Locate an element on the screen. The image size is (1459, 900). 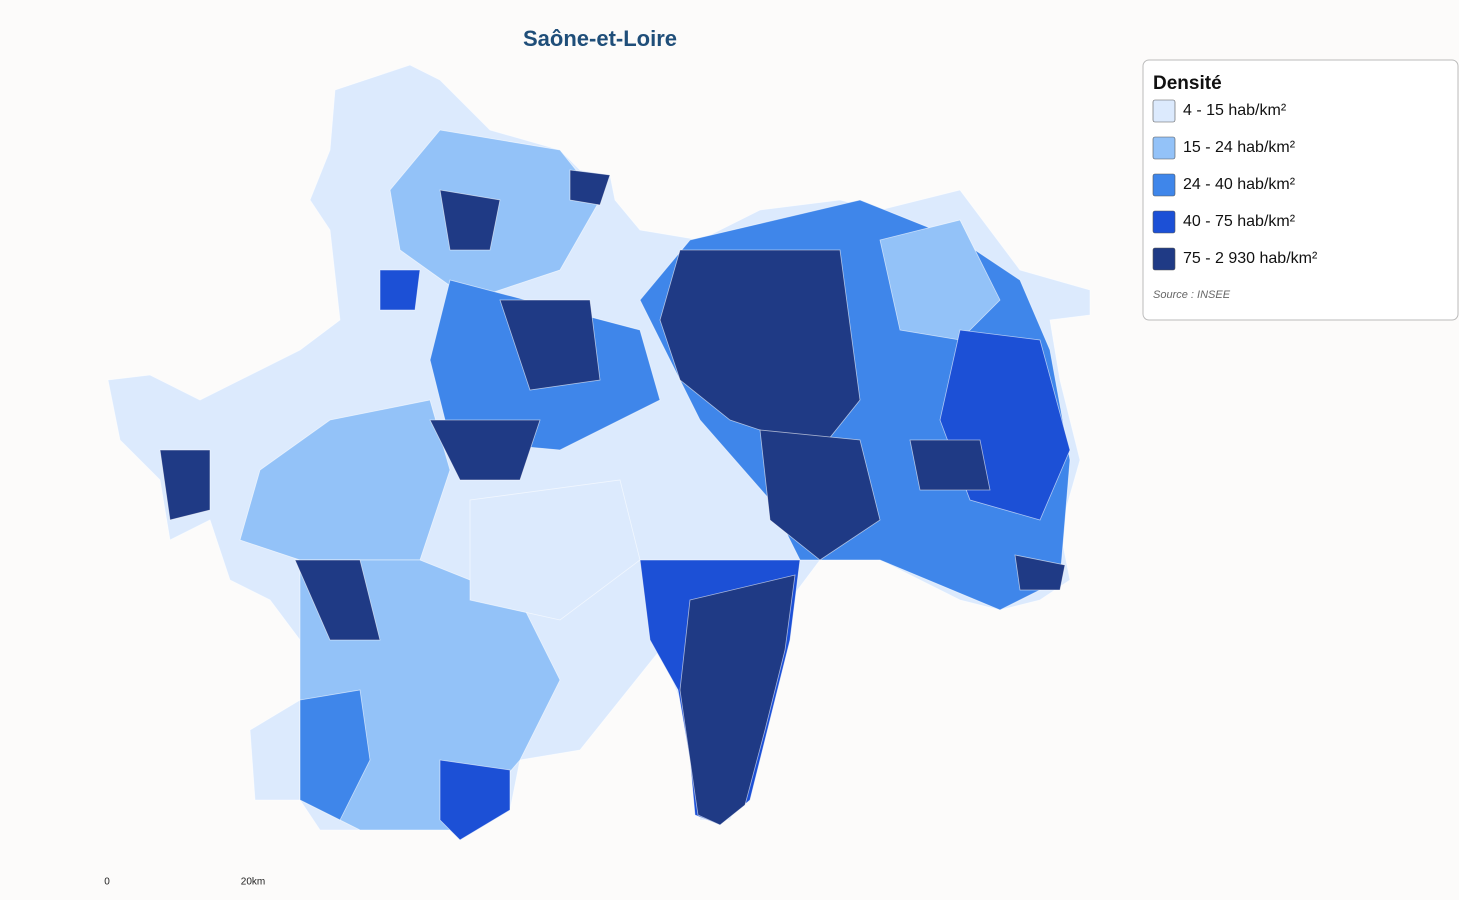
legend-label: 75 - 2 930 hab/km² is located at coordinates (1250, 258).